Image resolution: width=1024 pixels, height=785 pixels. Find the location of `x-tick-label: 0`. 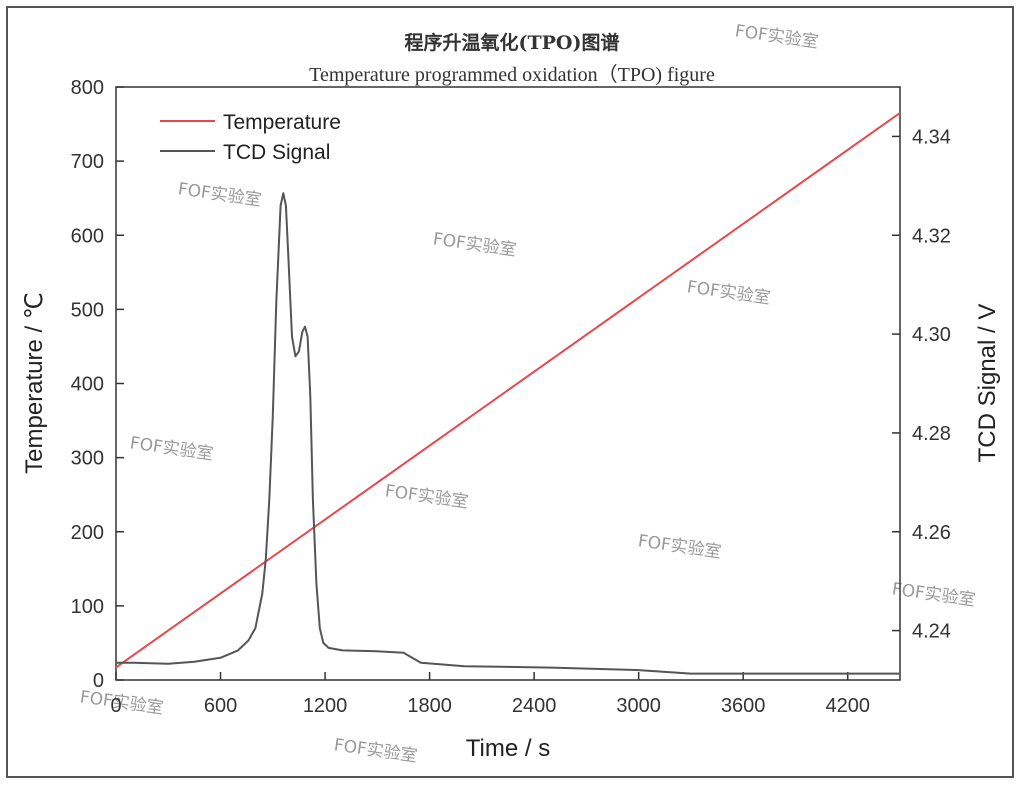

x-tick-label: 0 is located at coordinates (115, 706).